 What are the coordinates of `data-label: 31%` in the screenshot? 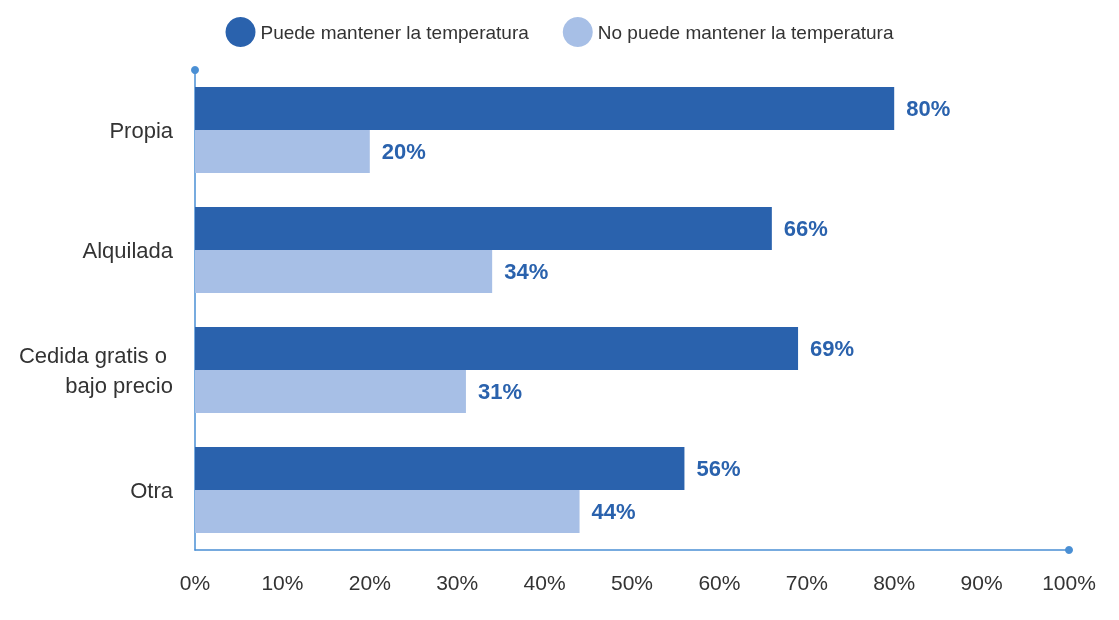 It's located at (499, 391).